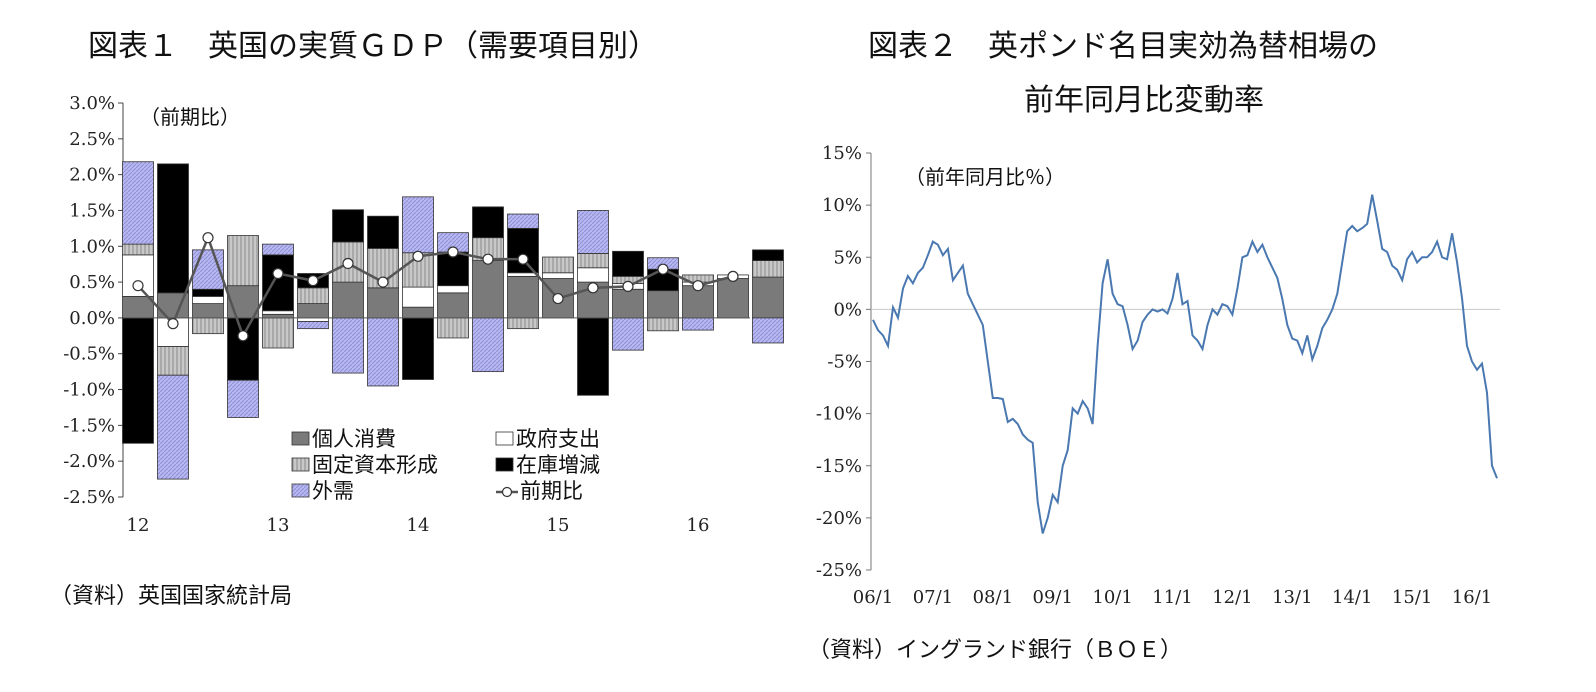  I want to click on bar-government-15Q1, so click(558, 275).